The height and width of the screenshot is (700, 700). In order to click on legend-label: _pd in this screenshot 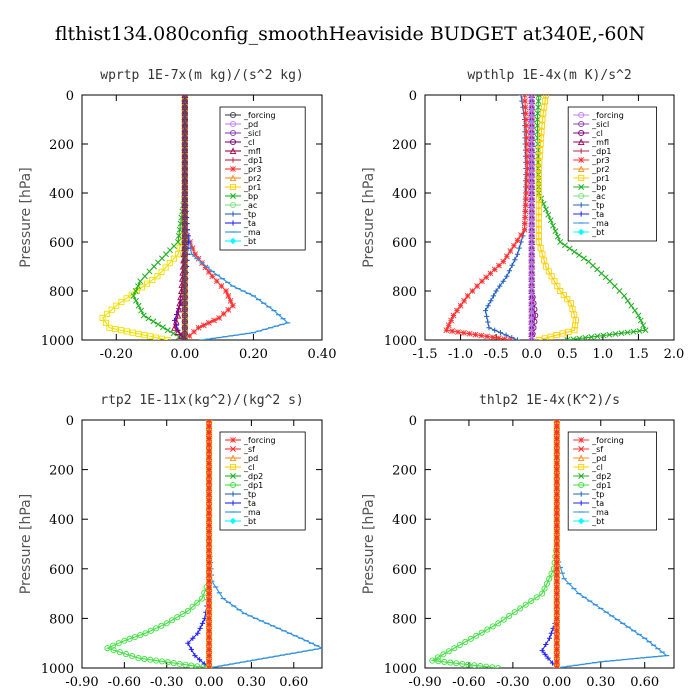, I will do `click(250, 458)`.